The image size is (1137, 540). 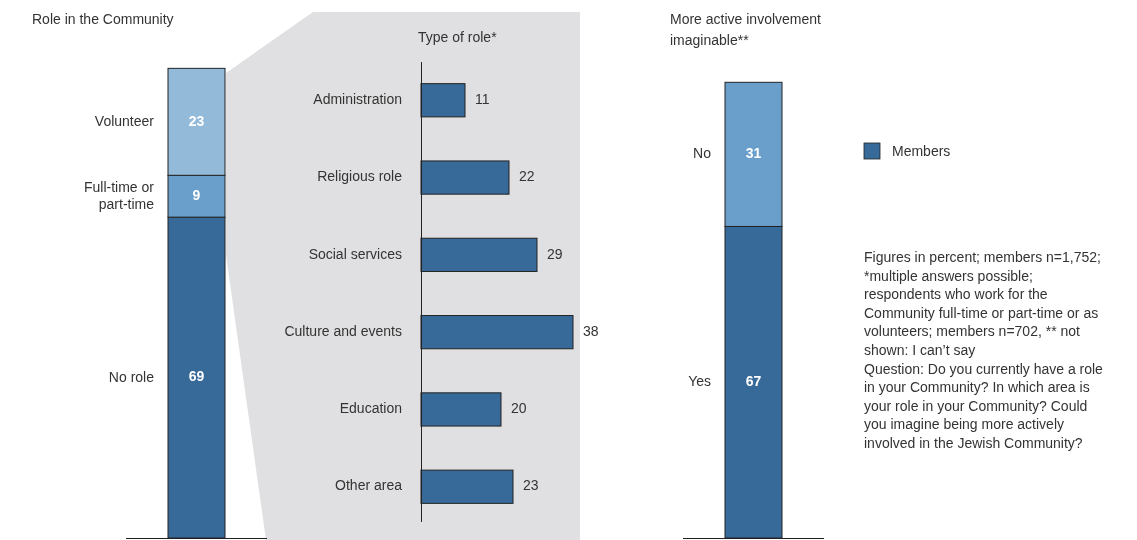 I want to click on data-label: 29, so click(x=555, y=253).